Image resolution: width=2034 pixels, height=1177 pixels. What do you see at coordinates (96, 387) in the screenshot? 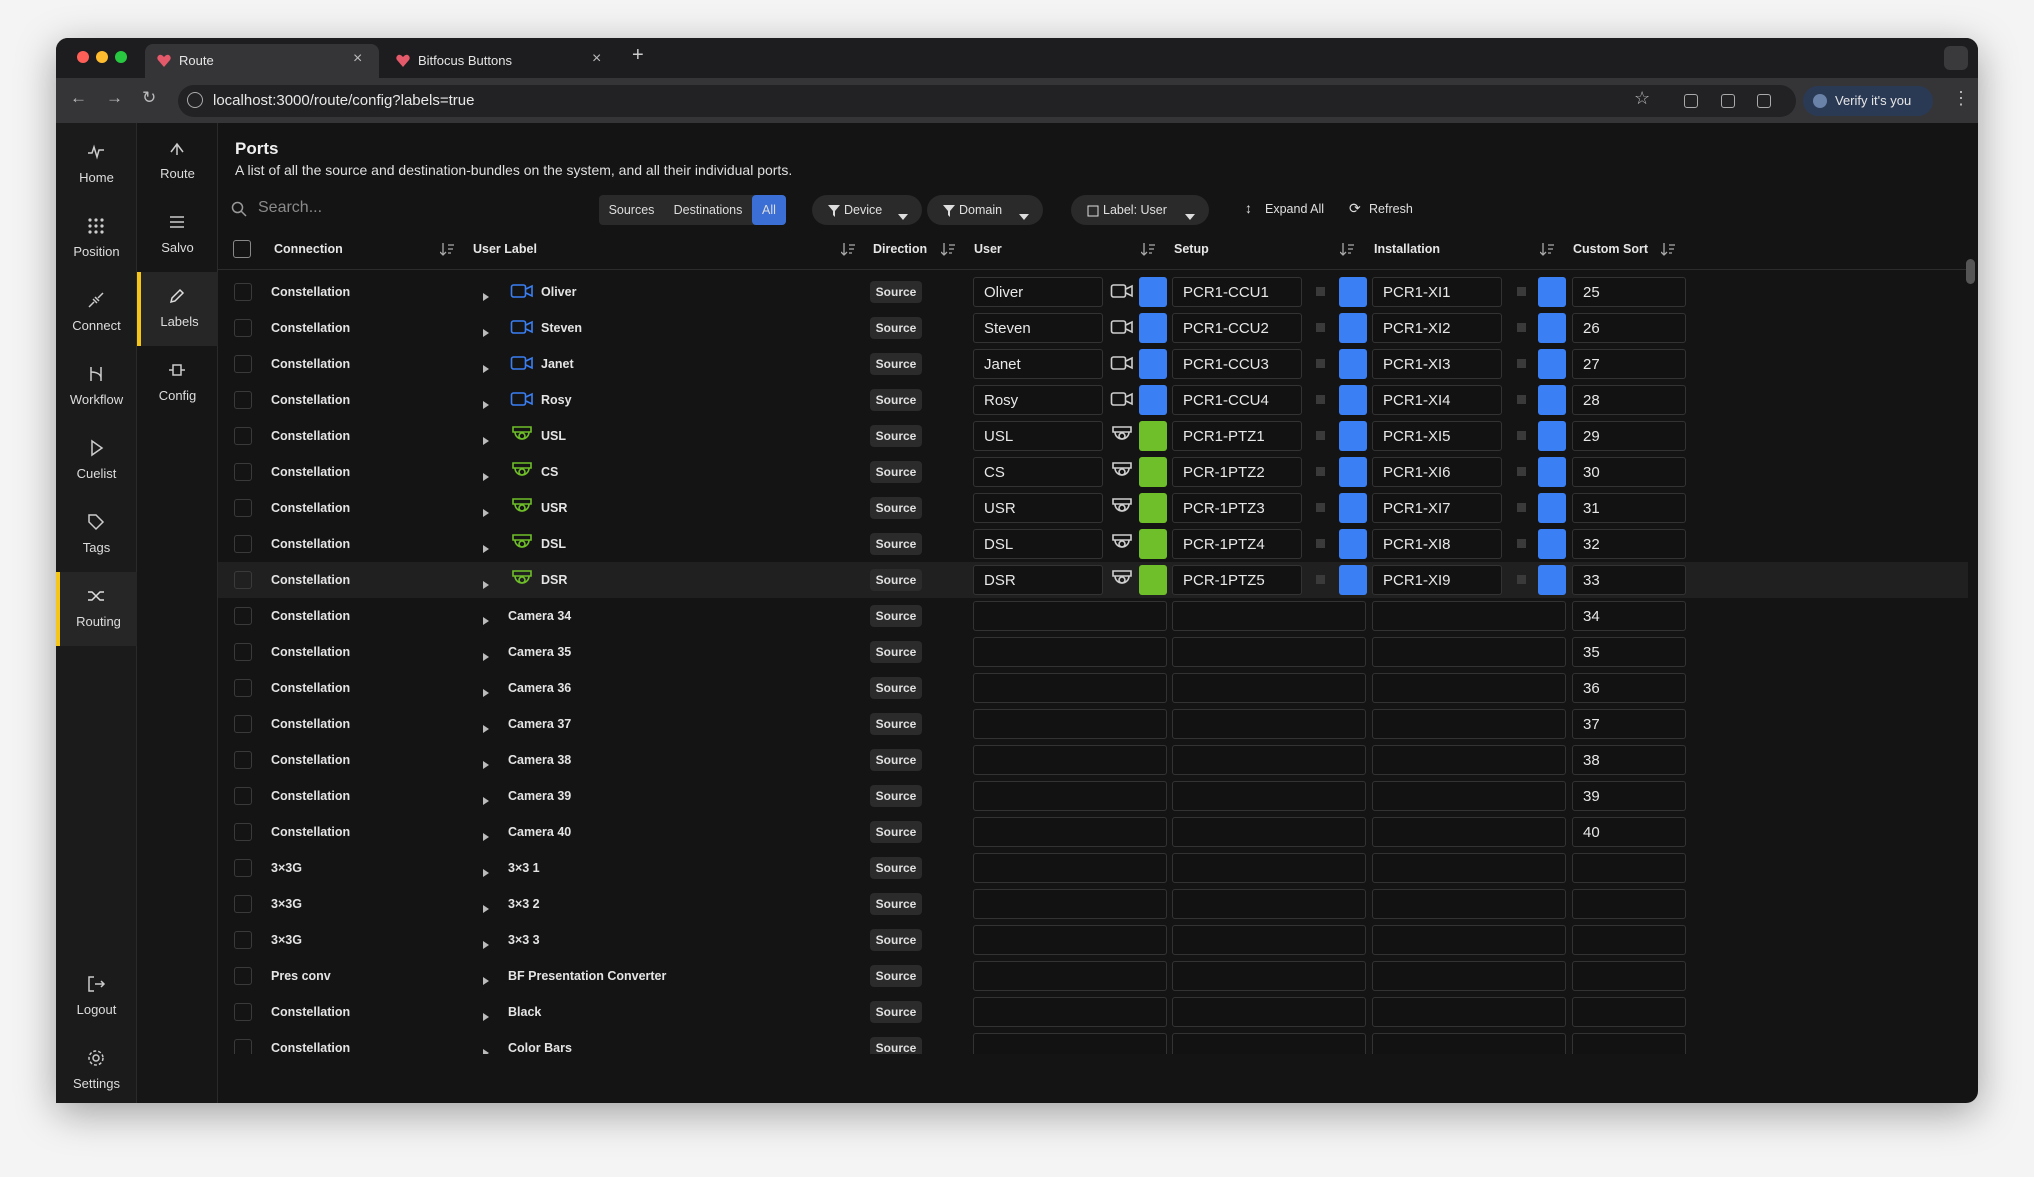
I see `nav-item: Workflow` at bounding box center [96, 387].